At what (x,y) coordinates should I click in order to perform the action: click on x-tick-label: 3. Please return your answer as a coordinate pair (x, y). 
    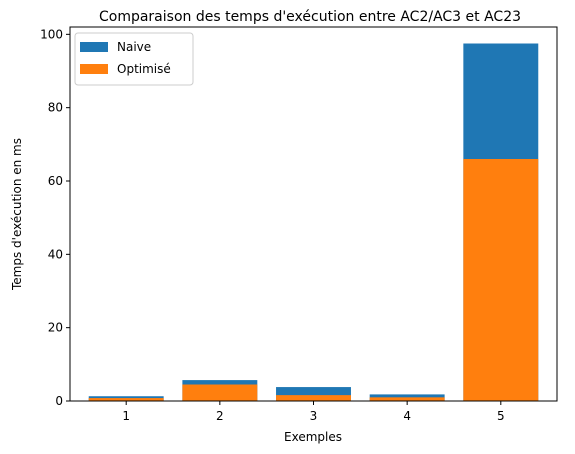
    Looking at the image, I should click on (314, 416).